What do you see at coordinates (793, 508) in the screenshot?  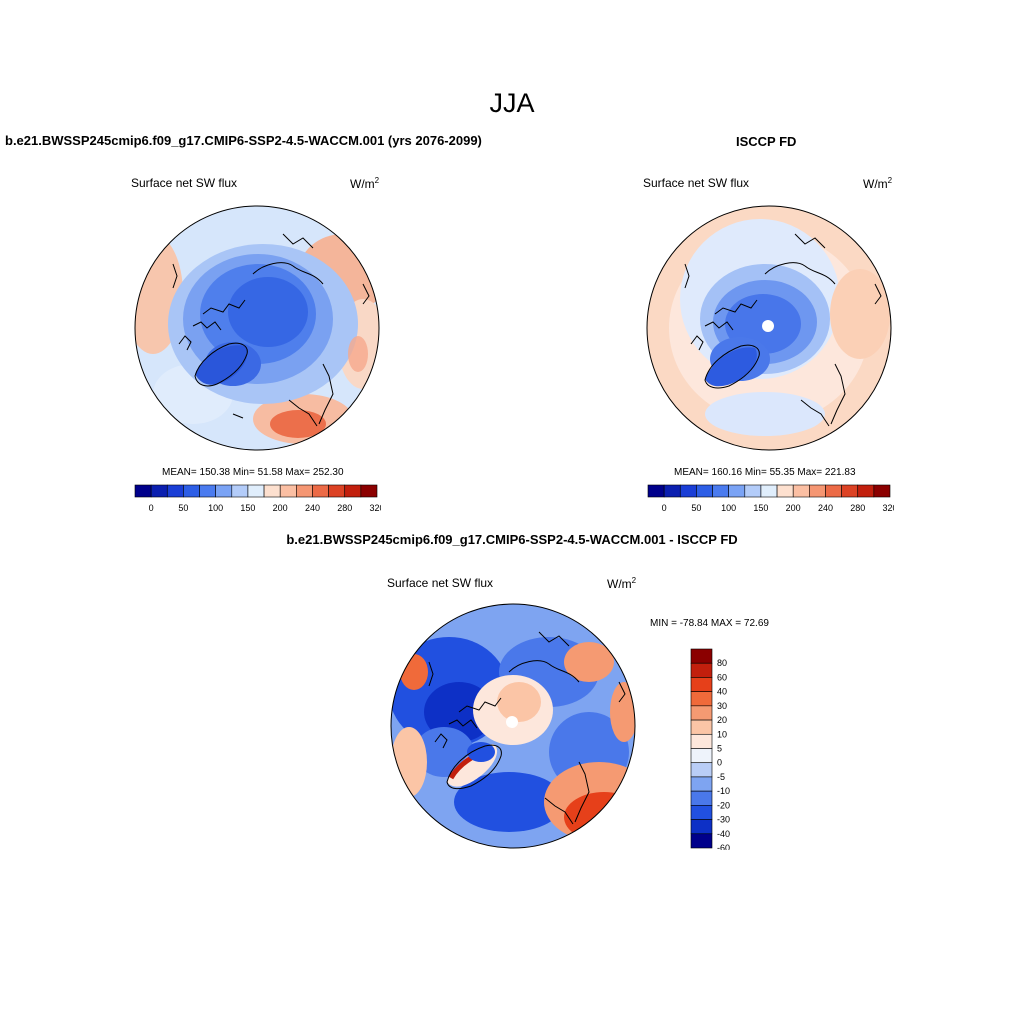 I see `obs-colorbar-tick-label: 200` at bounding box center [793, 508].